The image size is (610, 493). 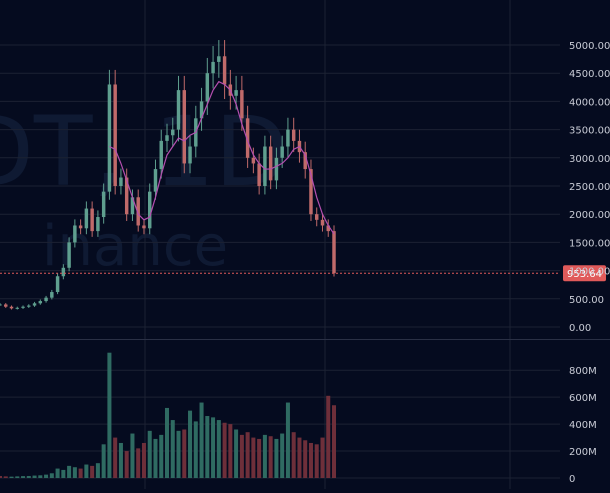 What do you see at coordinates (584, 273) in the screenshot?
I see `last-price-badge` at bounding box center [584, 273].